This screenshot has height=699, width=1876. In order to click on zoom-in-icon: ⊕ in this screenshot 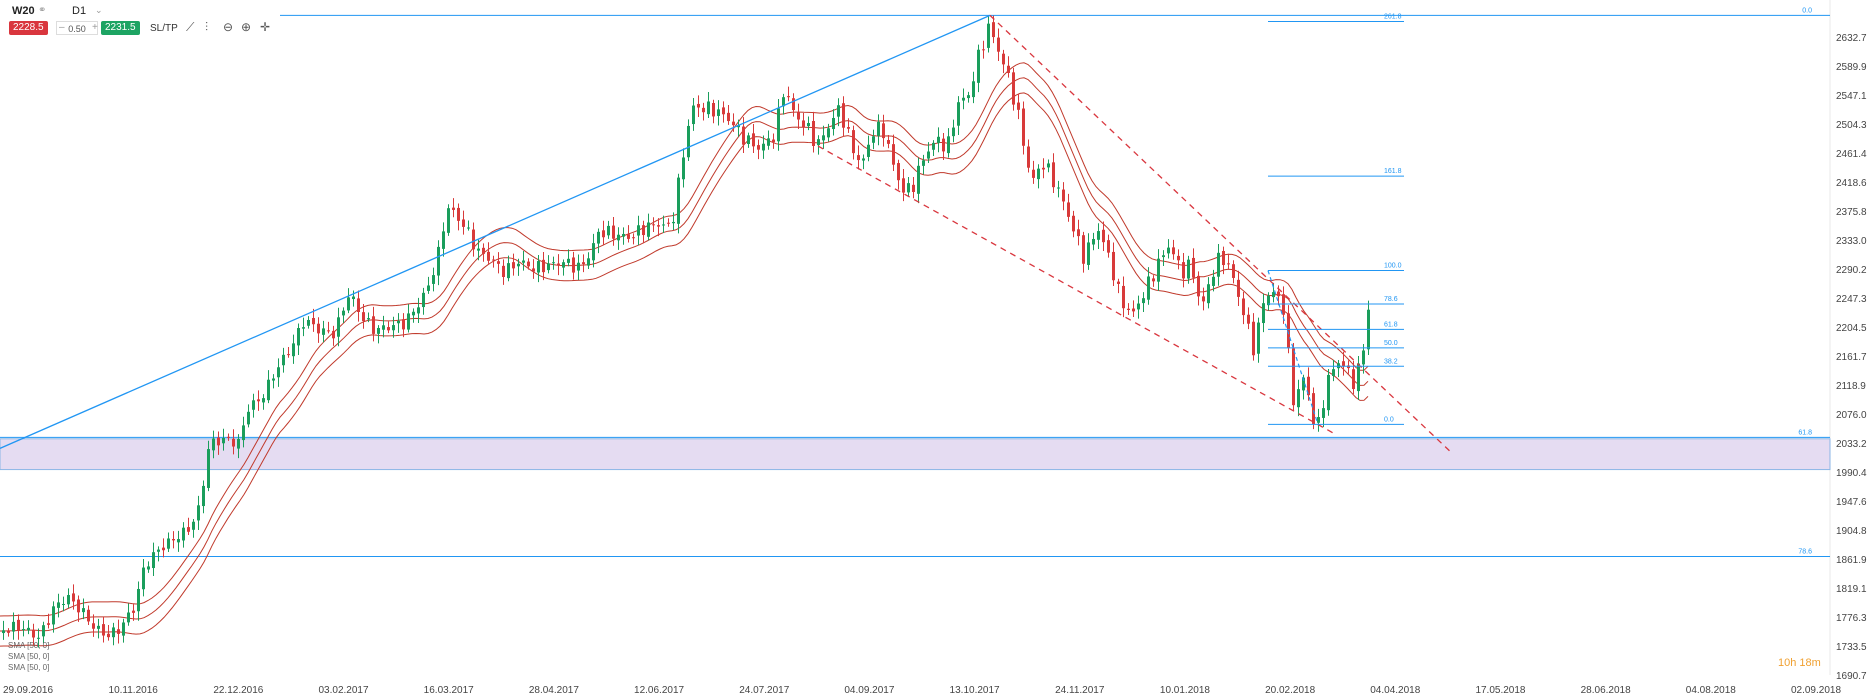, I will do `click(246, 27)`.